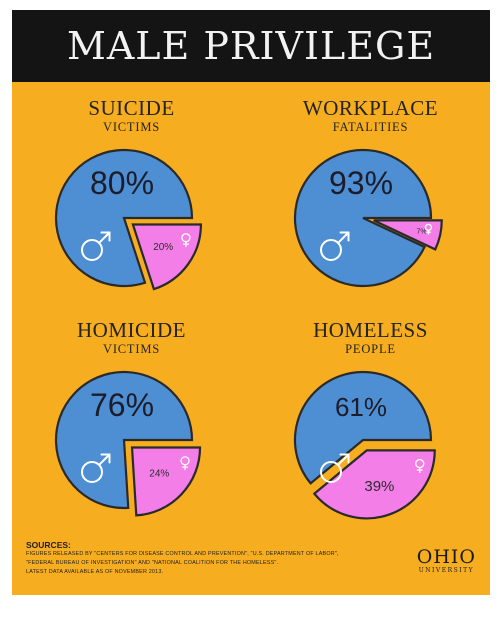 The image size is (500, 641). What do you see at coordinates (370, 127) in the screenshot?
I see `chart-subtitle: FATALITIES` at bounding box center [370, 127].